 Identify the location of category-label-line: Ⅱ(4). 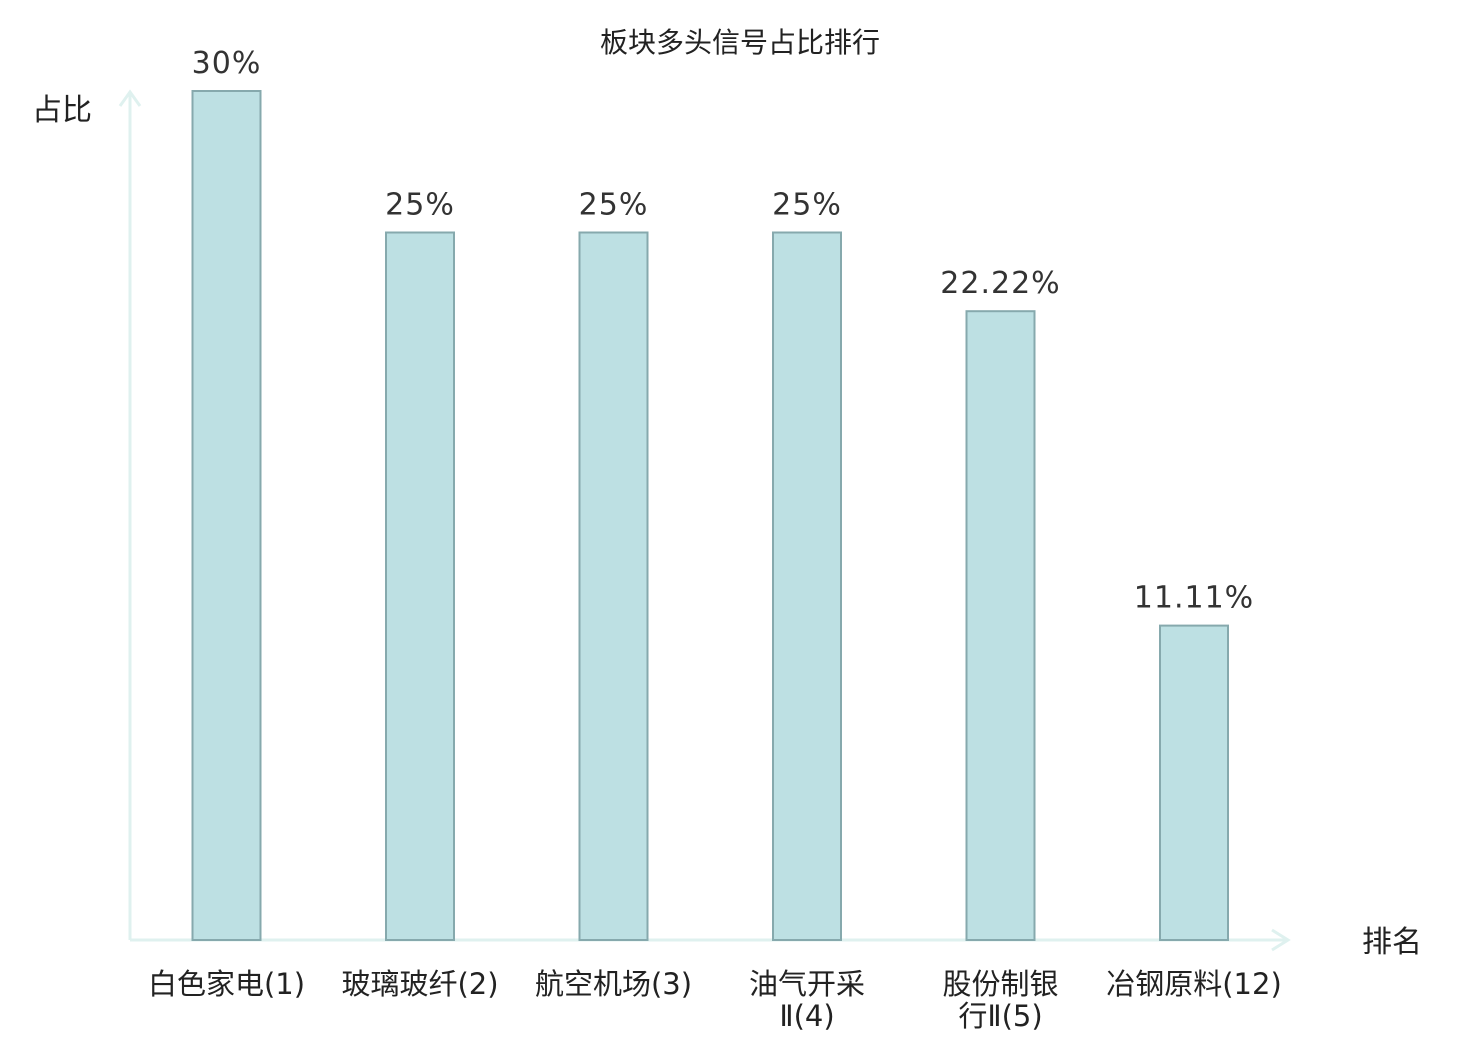
(806, 1016).